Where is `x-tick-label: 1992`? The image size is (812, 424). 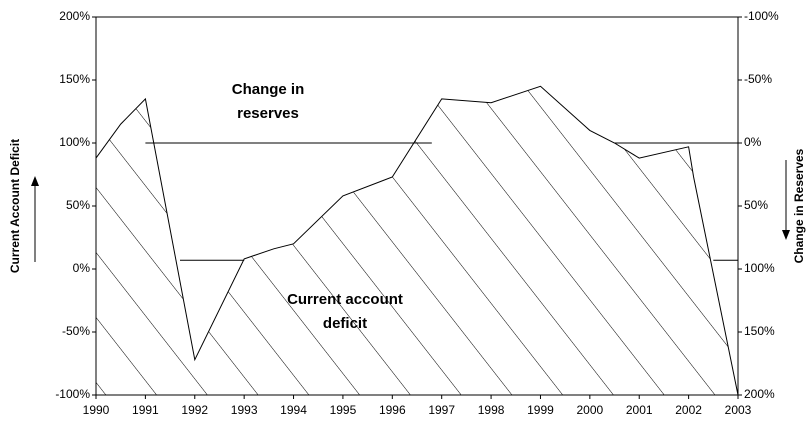 x-tick-label: 1992 is located at coordinates (194, 410).